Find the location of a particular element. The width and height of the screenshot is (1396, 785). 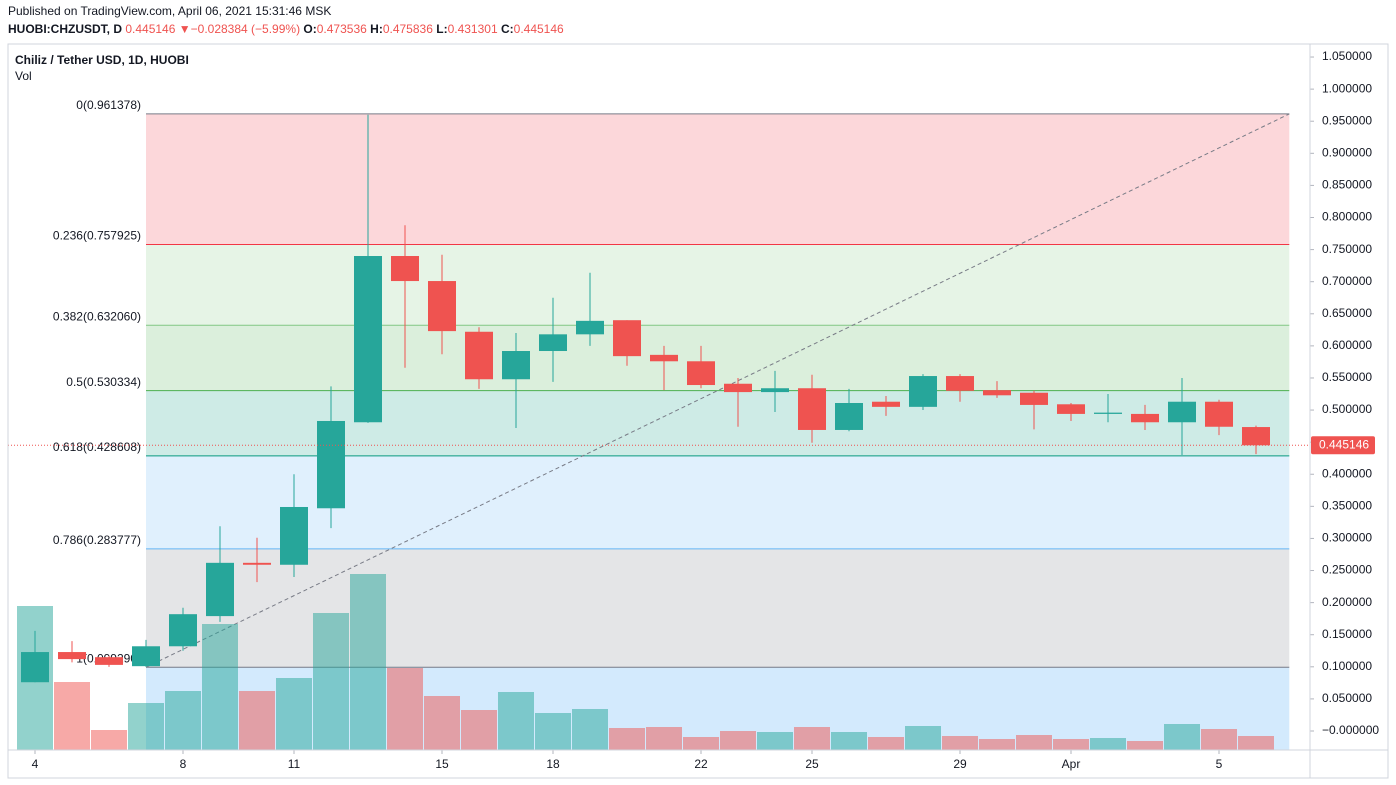

y-tick-label: 0.100000 is located at coordinates (1347, 666).